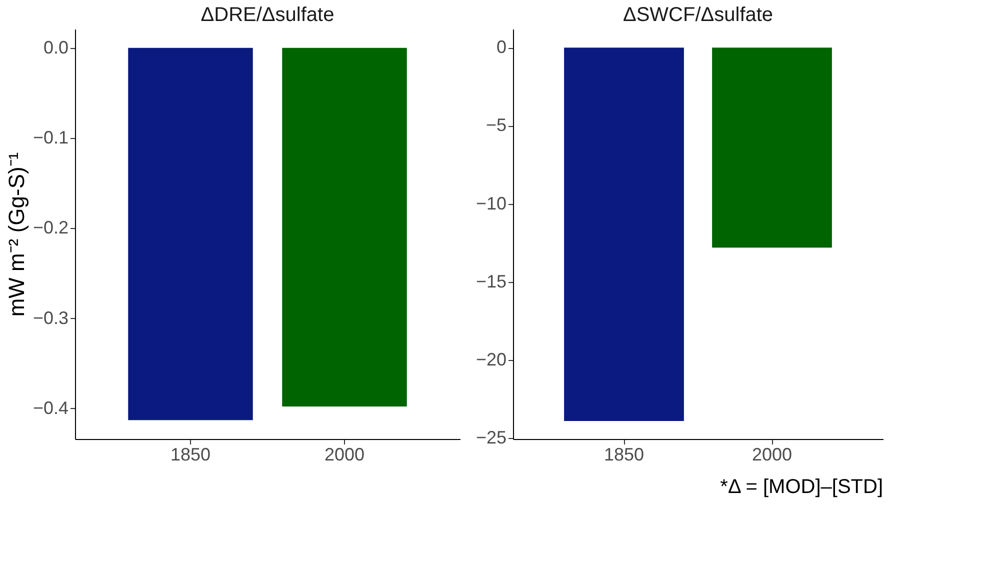  What do you see at coordinates (491, 203) in the screenshot?
I see `y-tick-label: −10` at bounding box center [491, 203].